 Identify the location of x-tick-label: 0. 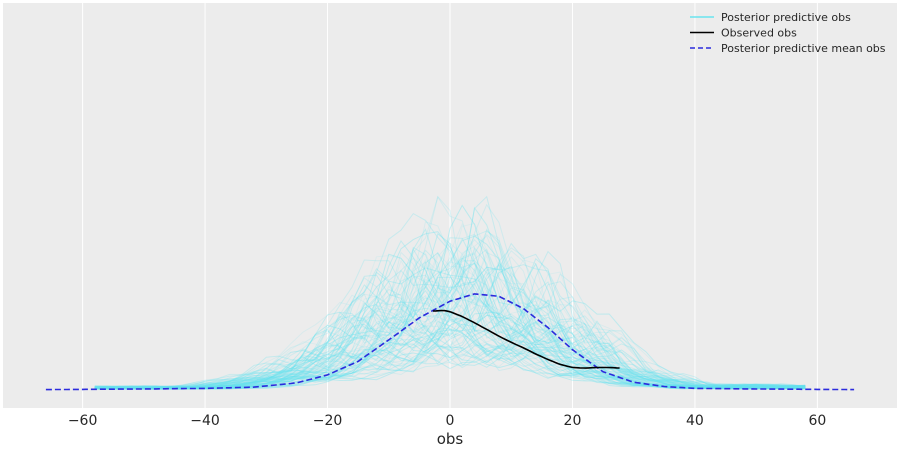
(450, 421).